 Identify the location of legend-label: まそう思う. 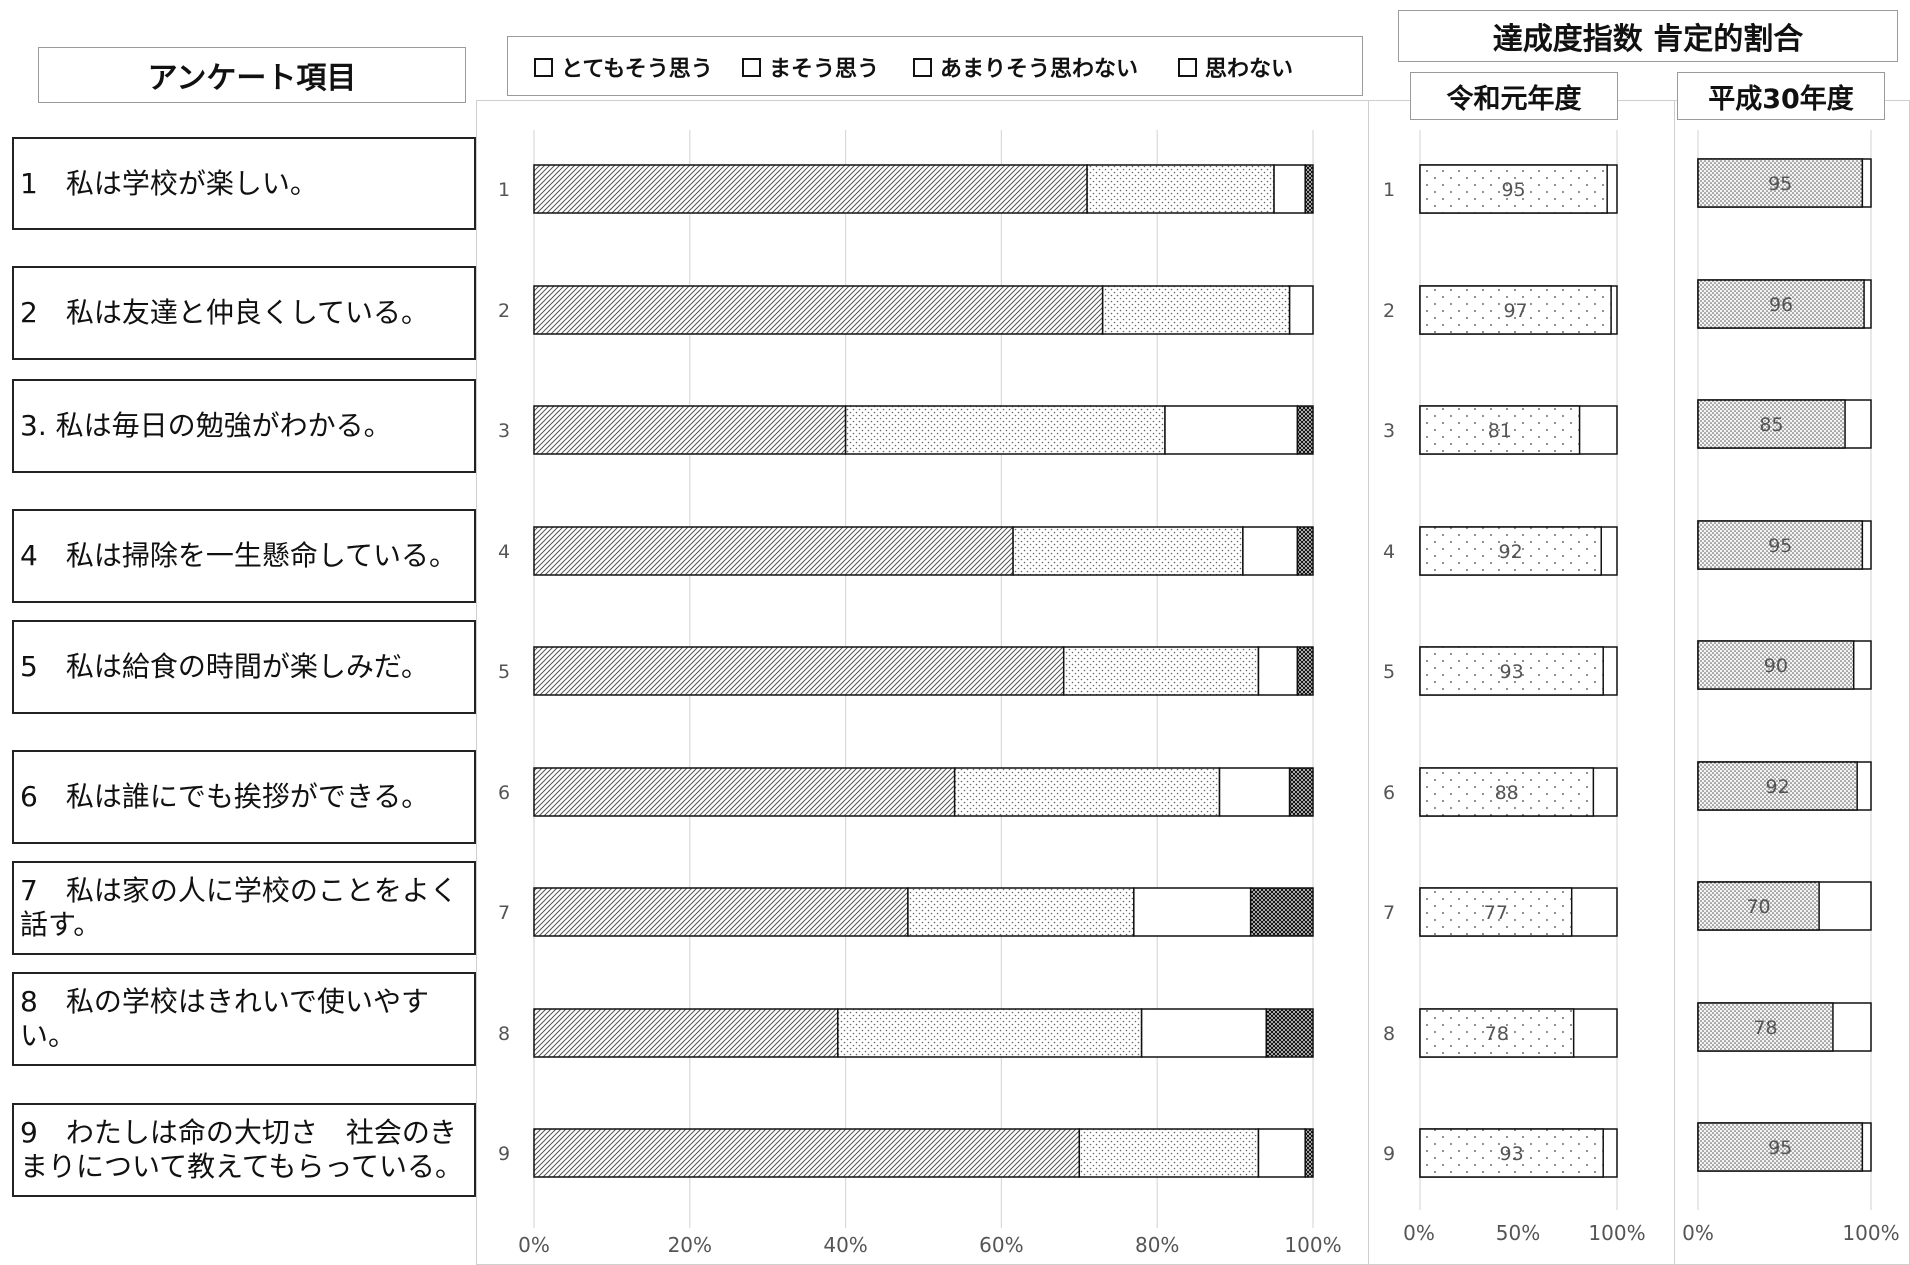
(824, 69).